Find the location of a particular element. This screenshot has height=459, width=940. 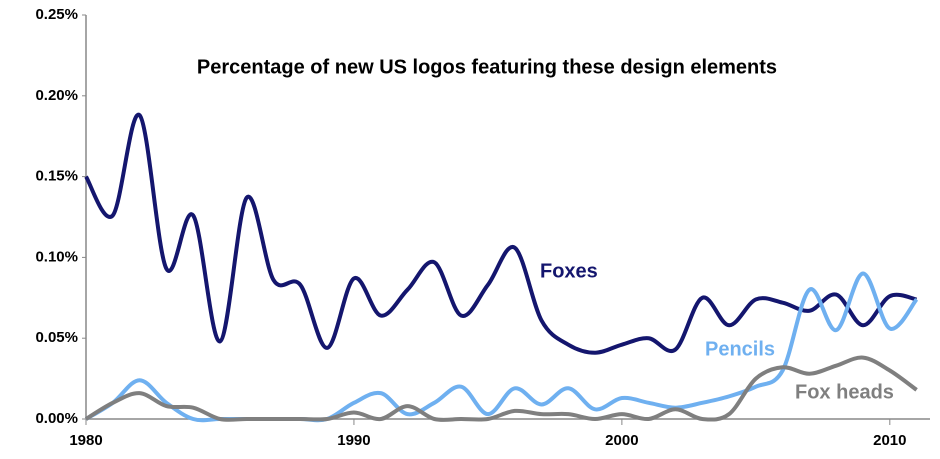

y-tick-label: 0.05% is located at coordinates (56, 337).